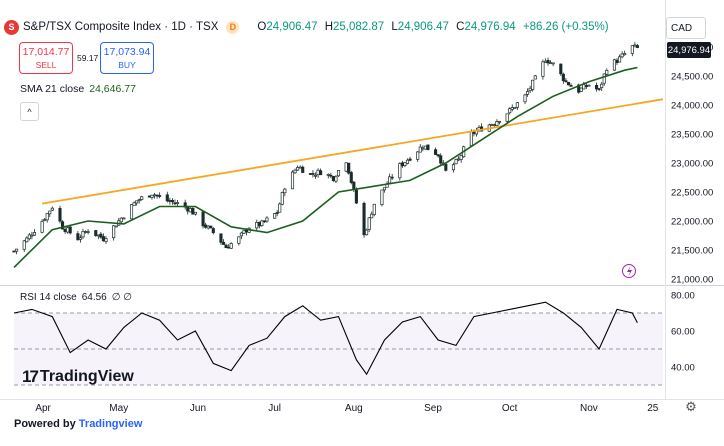  I want to click on lightning-icon, so click(629, 271).